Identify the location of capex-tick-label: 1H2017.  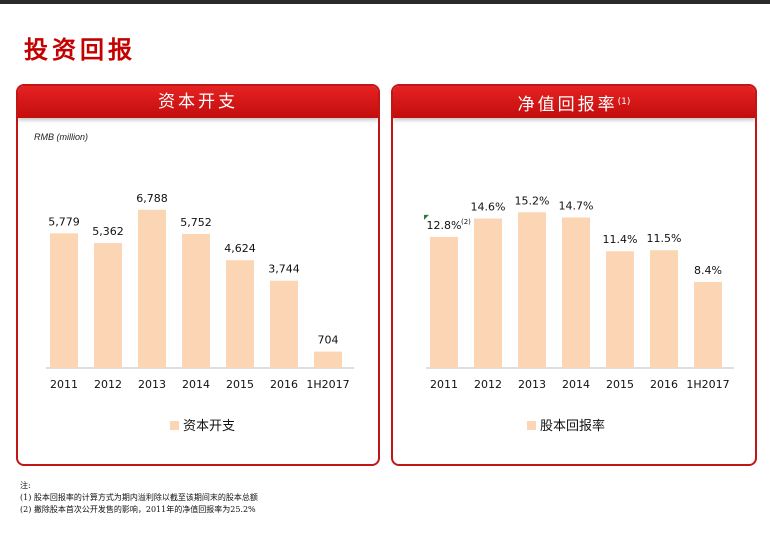
(327, 384).